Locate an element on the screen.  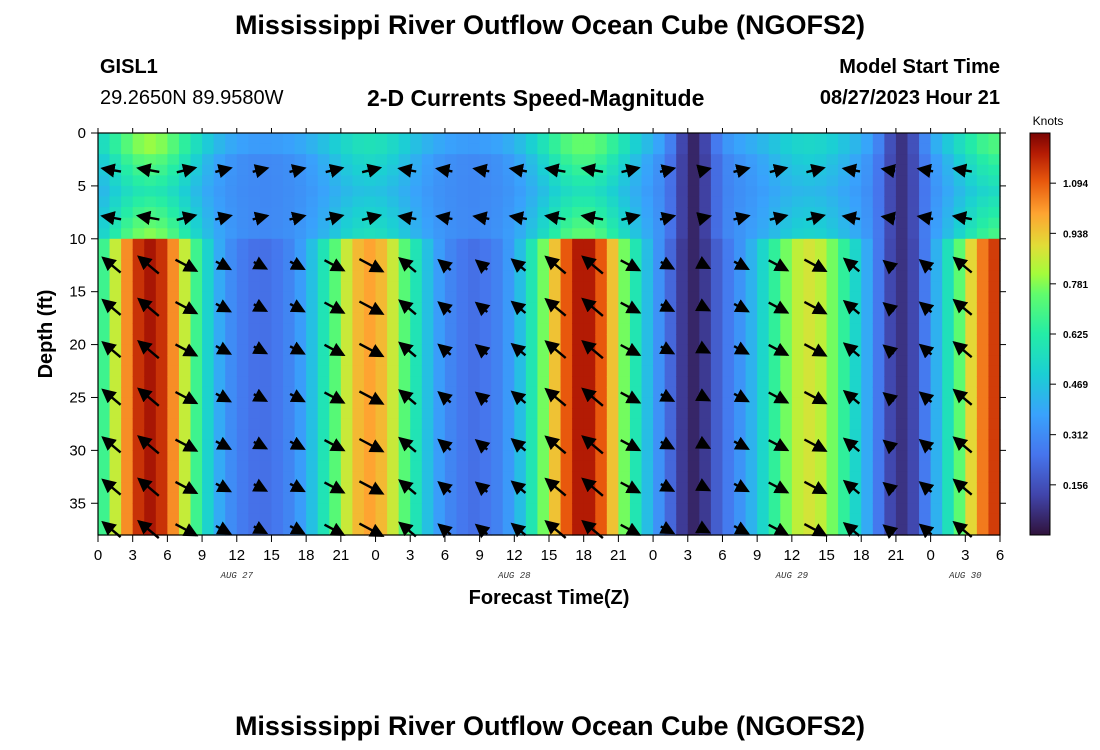
x-tick-label: 9 is located at coordinates (757, 555).